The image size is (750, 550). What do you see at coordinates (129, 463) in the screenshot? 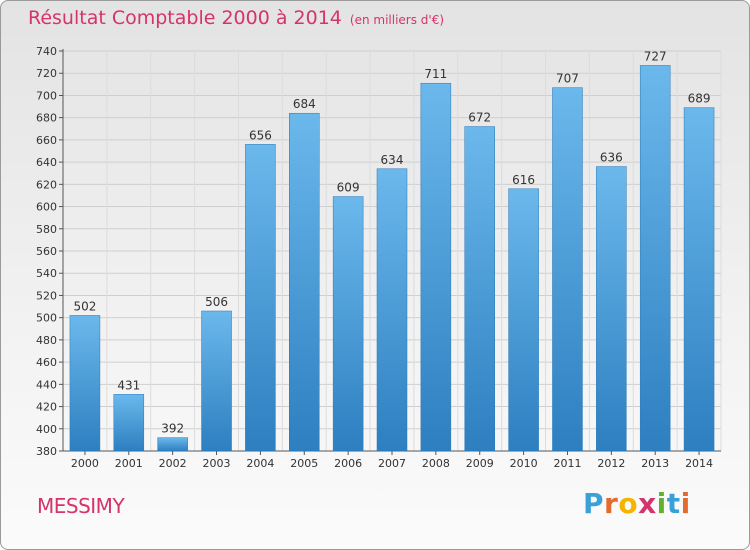
I see `x-tick-label-2001: 2001` at bounding box center [129, 463].